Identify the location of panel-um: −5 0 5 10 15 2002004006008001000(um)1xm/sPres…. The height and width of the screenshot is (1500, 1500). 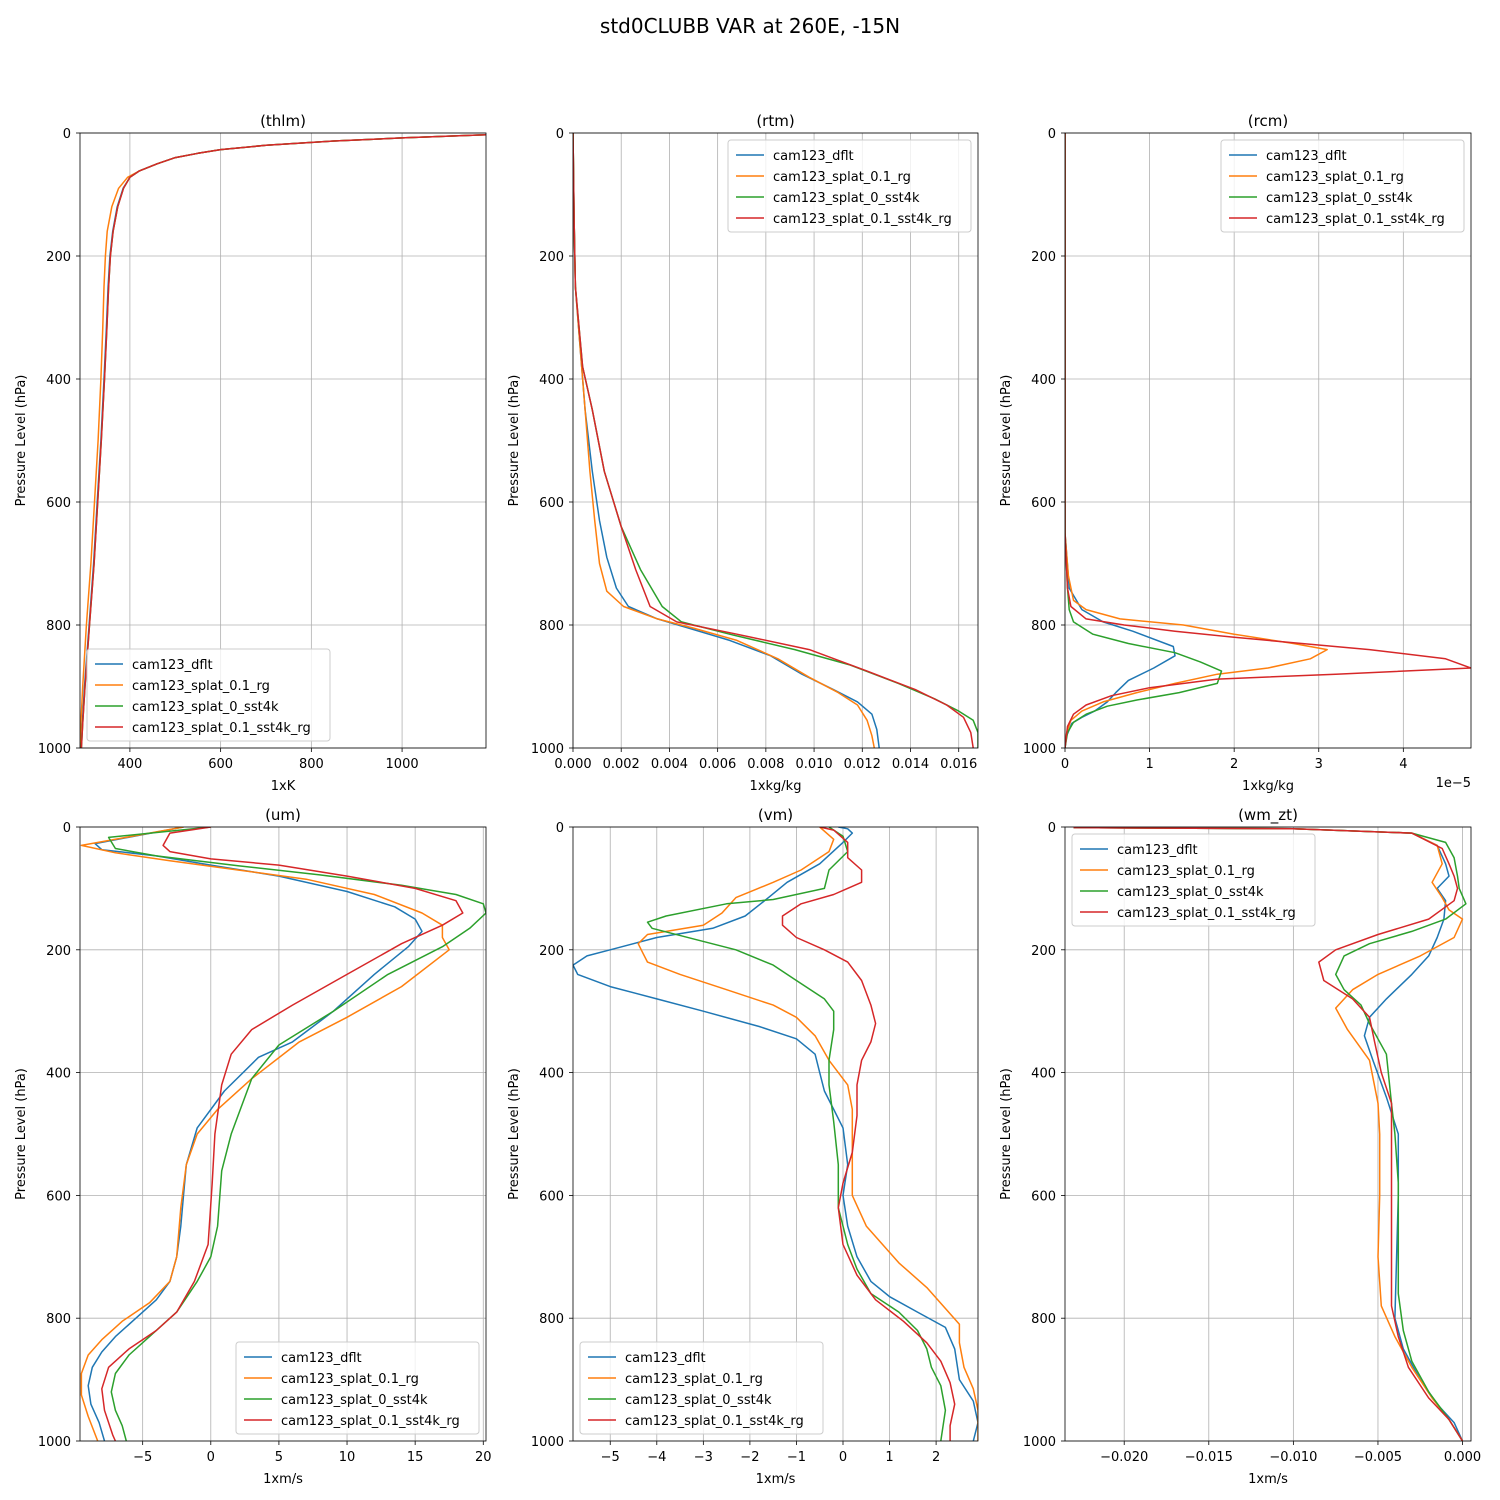
(253, 1146).